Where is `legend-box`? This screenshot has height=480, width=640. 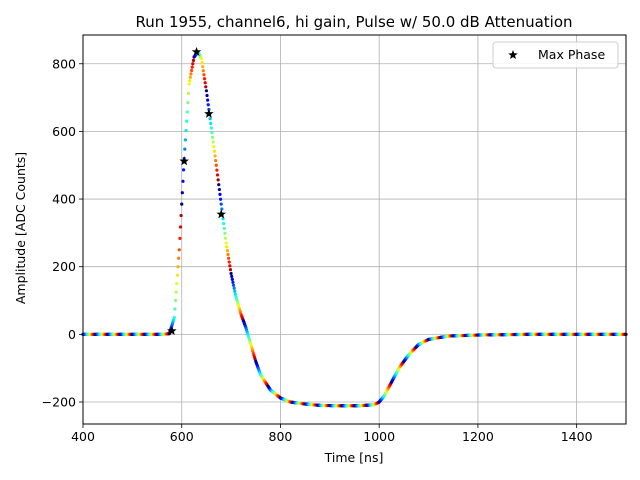 legend-box is located at coordinates (555, 55).